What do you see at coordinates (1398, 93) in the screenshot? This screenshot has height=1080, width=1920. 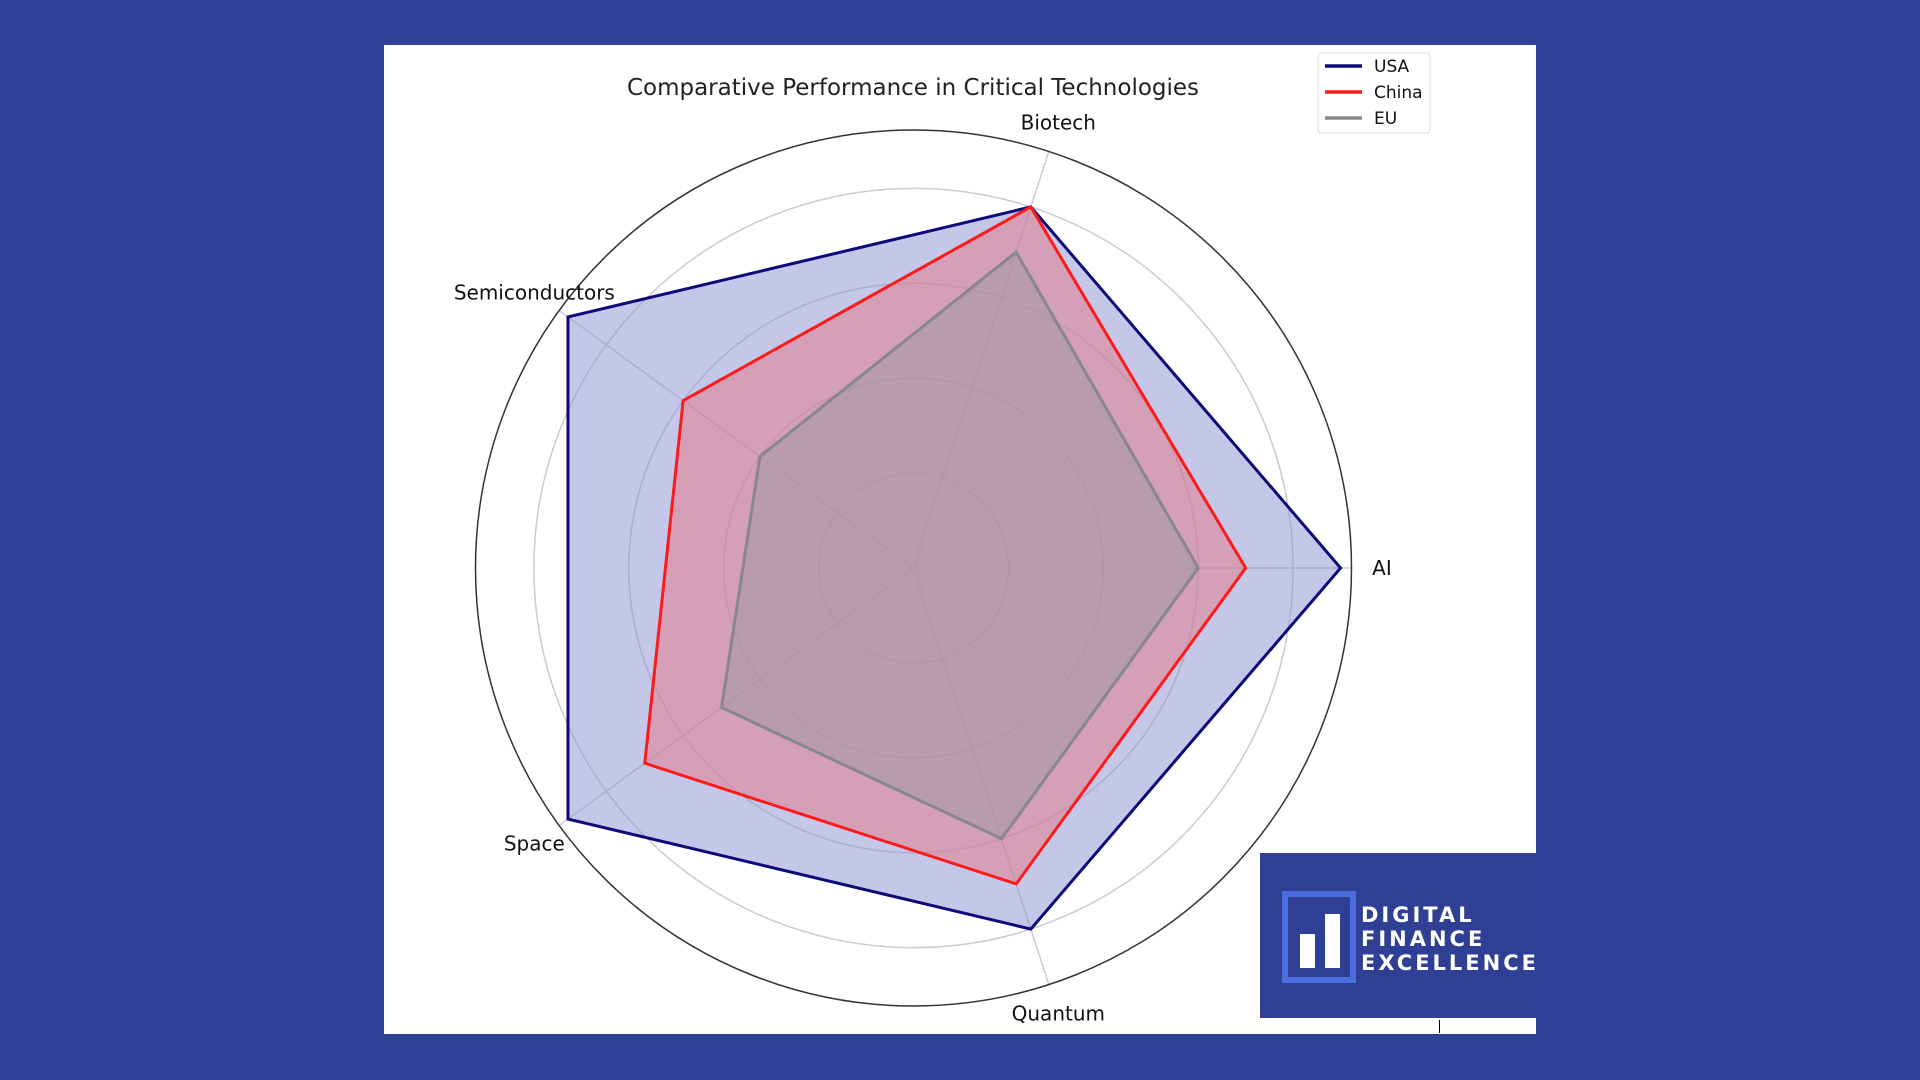 I see `legend-label-china: China` at bounding box center [1398, 93].